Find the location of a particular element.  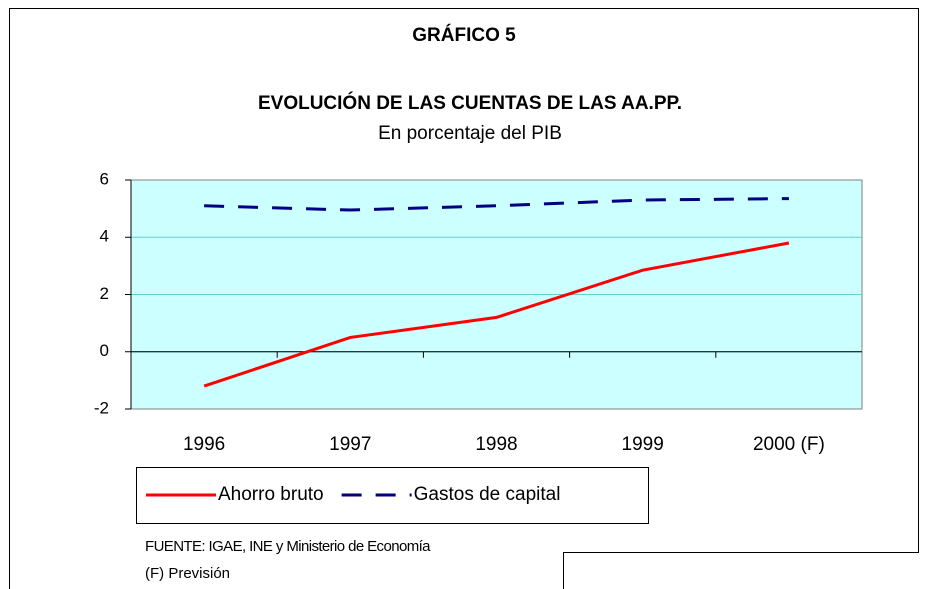

y-tick-label: 2 is located at coordinates (104, 293).